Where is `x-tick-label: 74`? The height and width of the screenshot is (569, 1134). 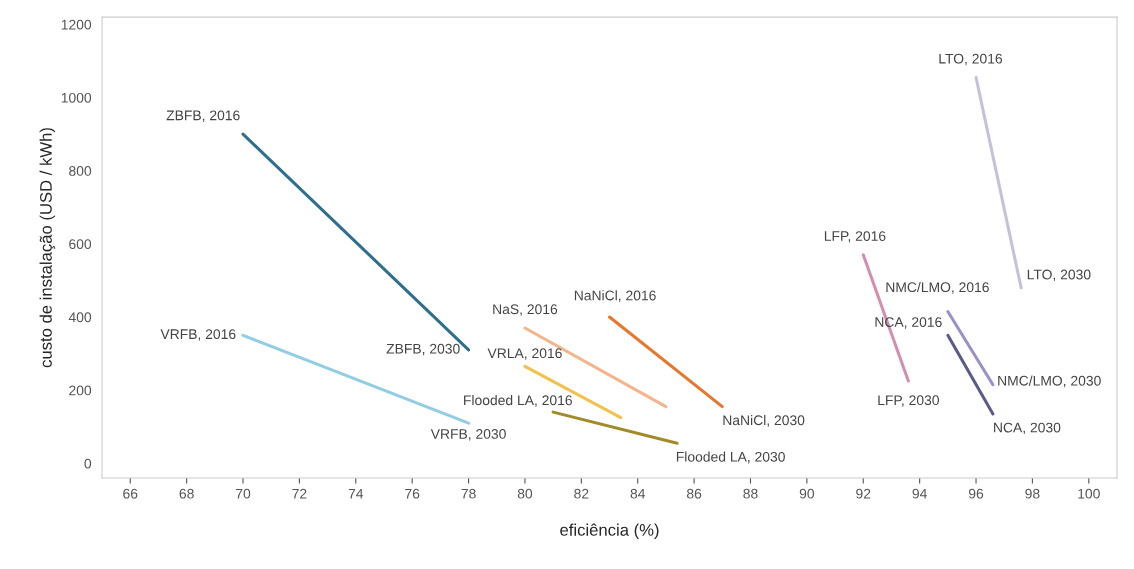
x-tick-label: 74 is located at coordinates (356, 493).